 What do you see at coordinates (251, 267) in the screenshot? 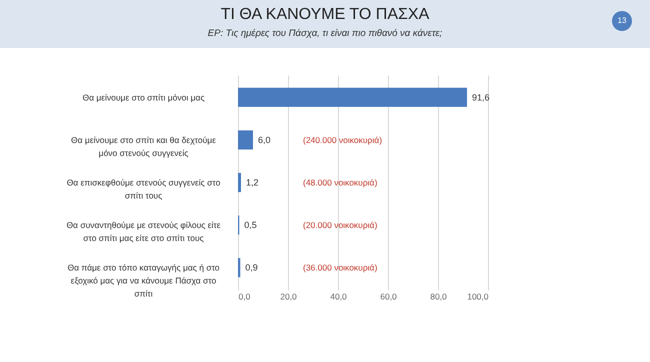
I see `data-label: 0,9` at bounding box center [251, 267].